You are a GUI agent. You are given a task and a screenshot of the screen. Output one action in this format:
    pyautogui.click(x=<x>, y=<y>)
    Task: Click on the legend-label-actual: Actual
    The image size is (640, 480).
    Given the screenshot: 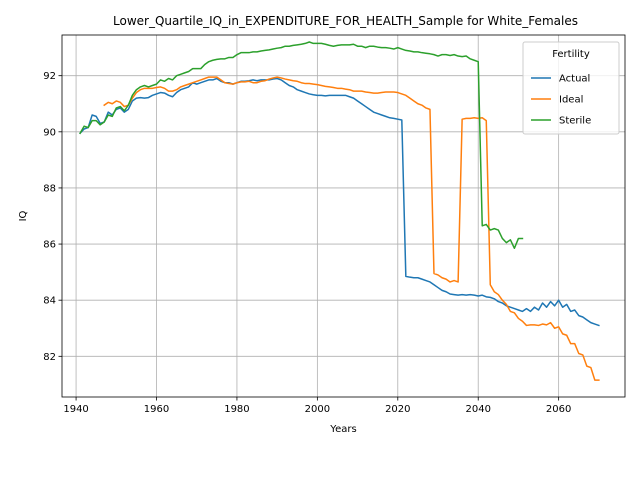 What is the action you would take?
    pyautogui.click(x=574, y=79)
    